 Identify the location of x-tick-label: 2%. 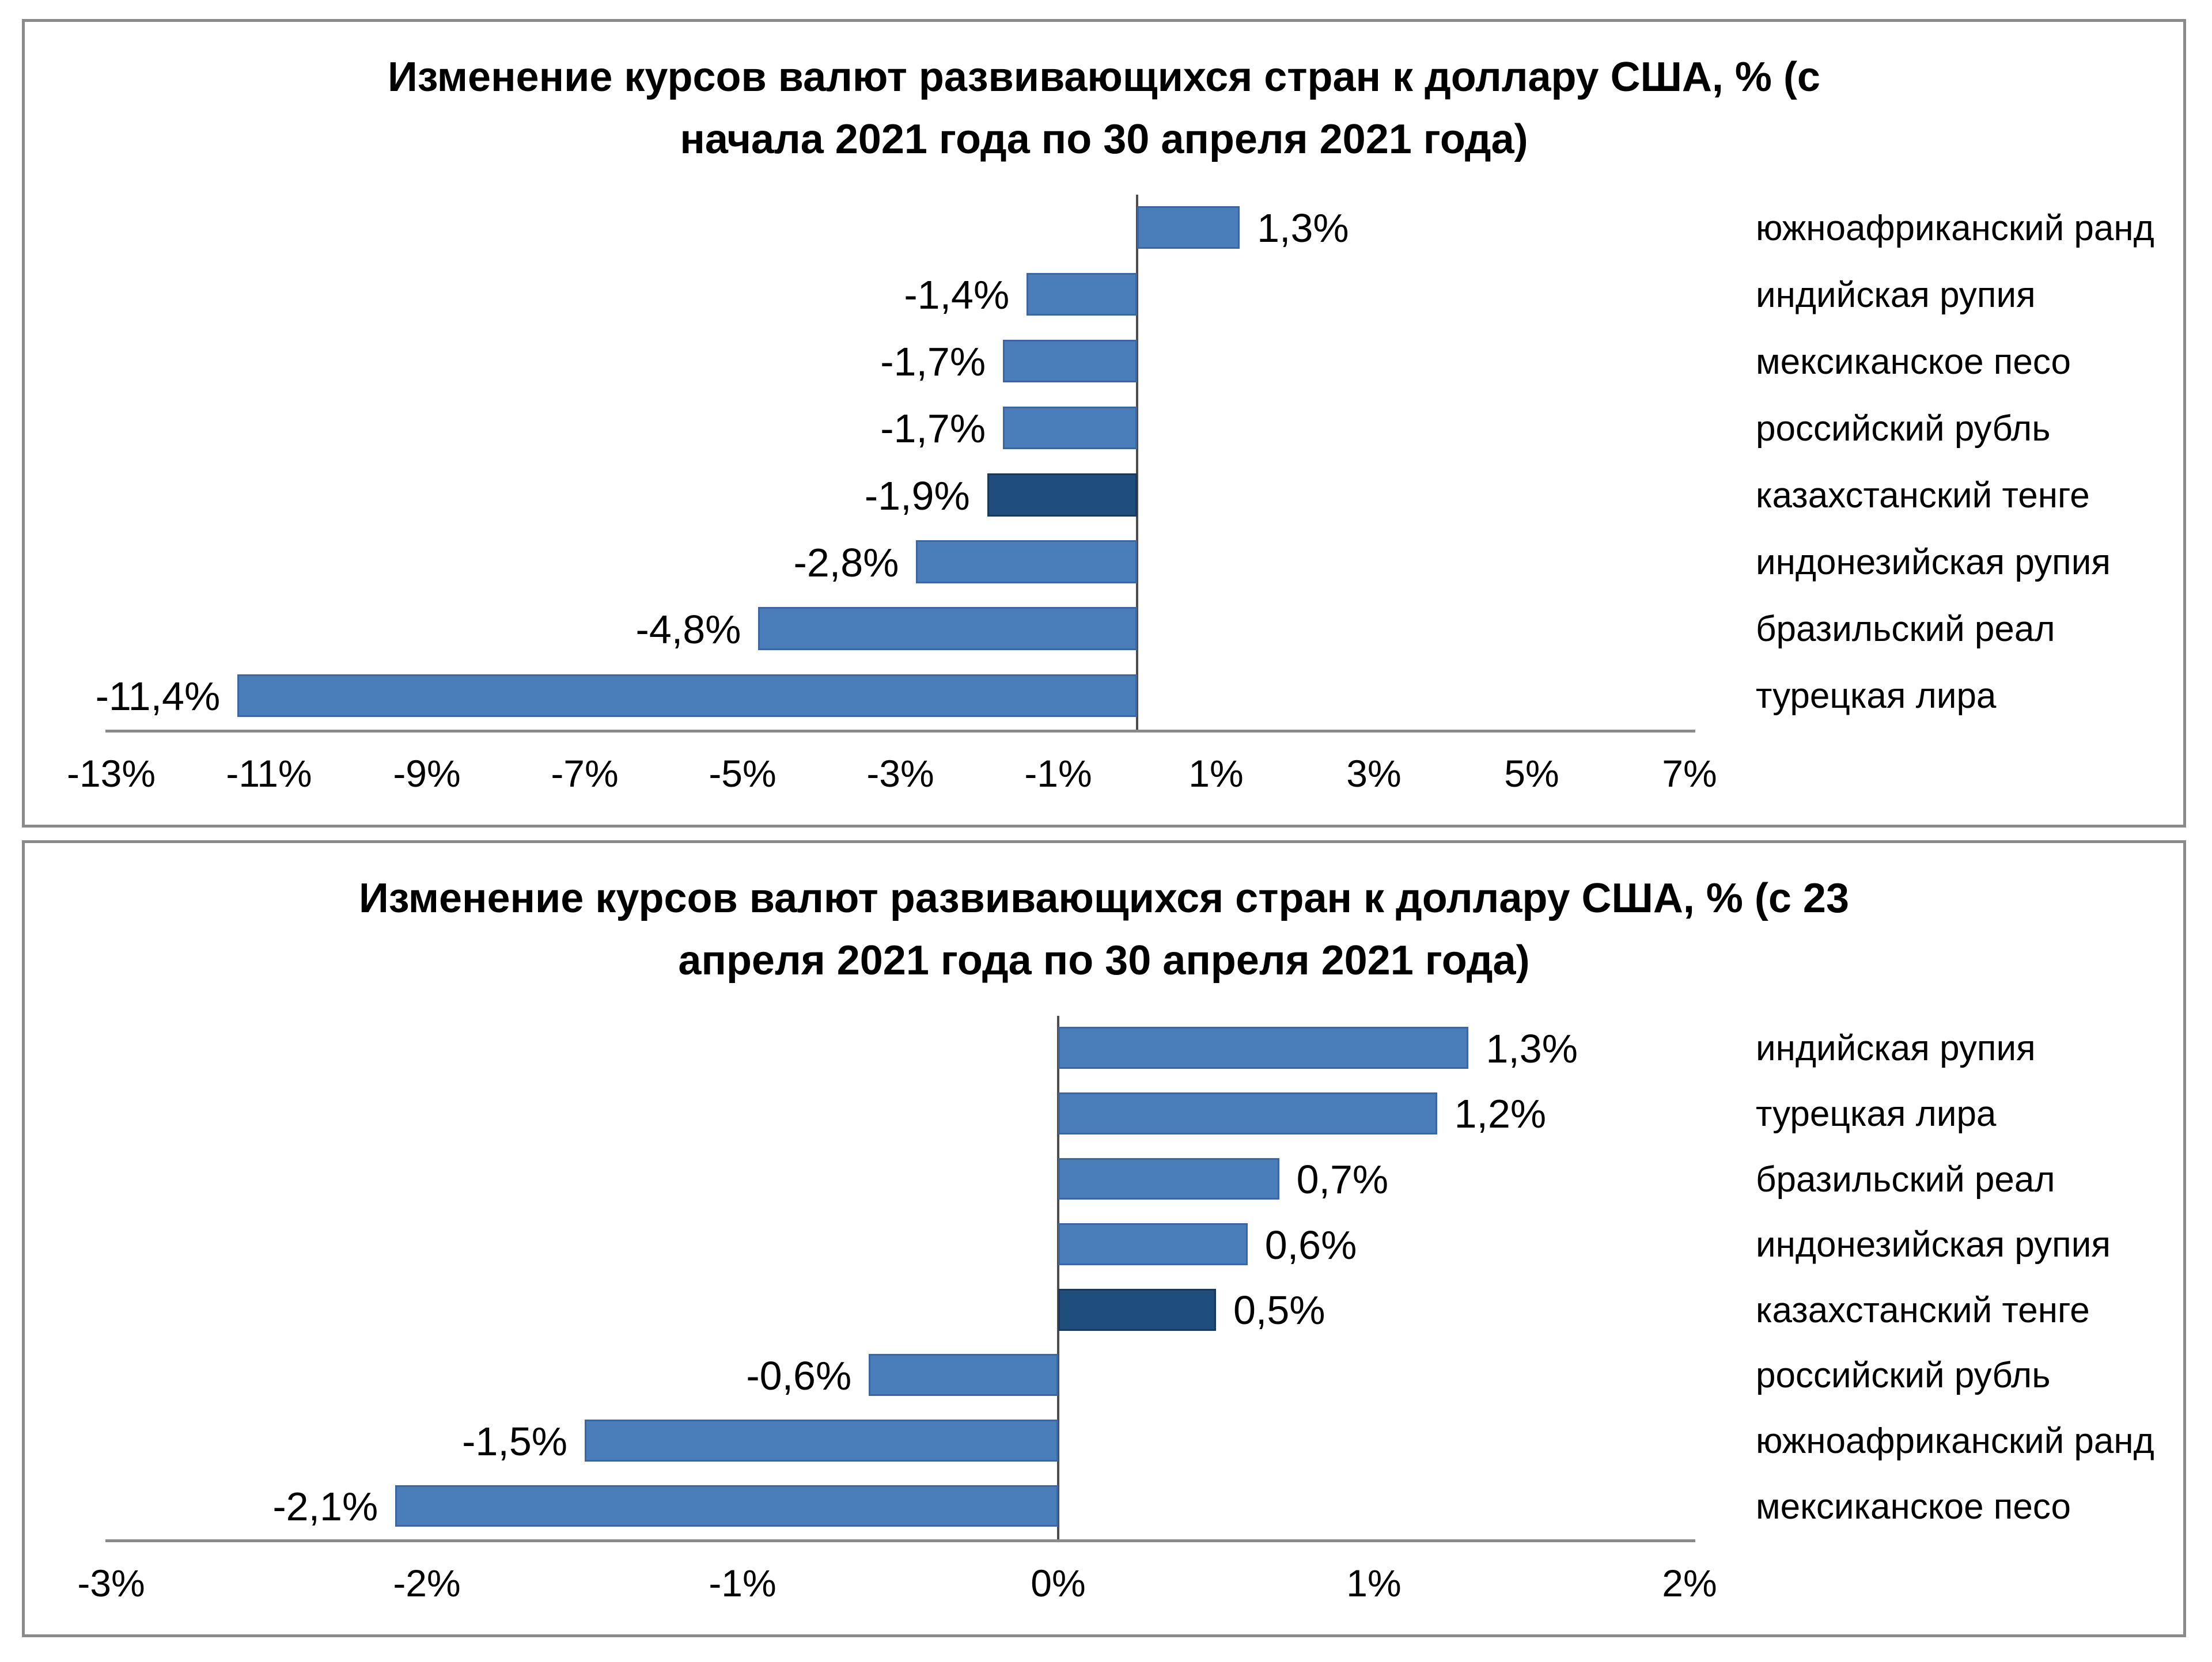
(1689, 1583).